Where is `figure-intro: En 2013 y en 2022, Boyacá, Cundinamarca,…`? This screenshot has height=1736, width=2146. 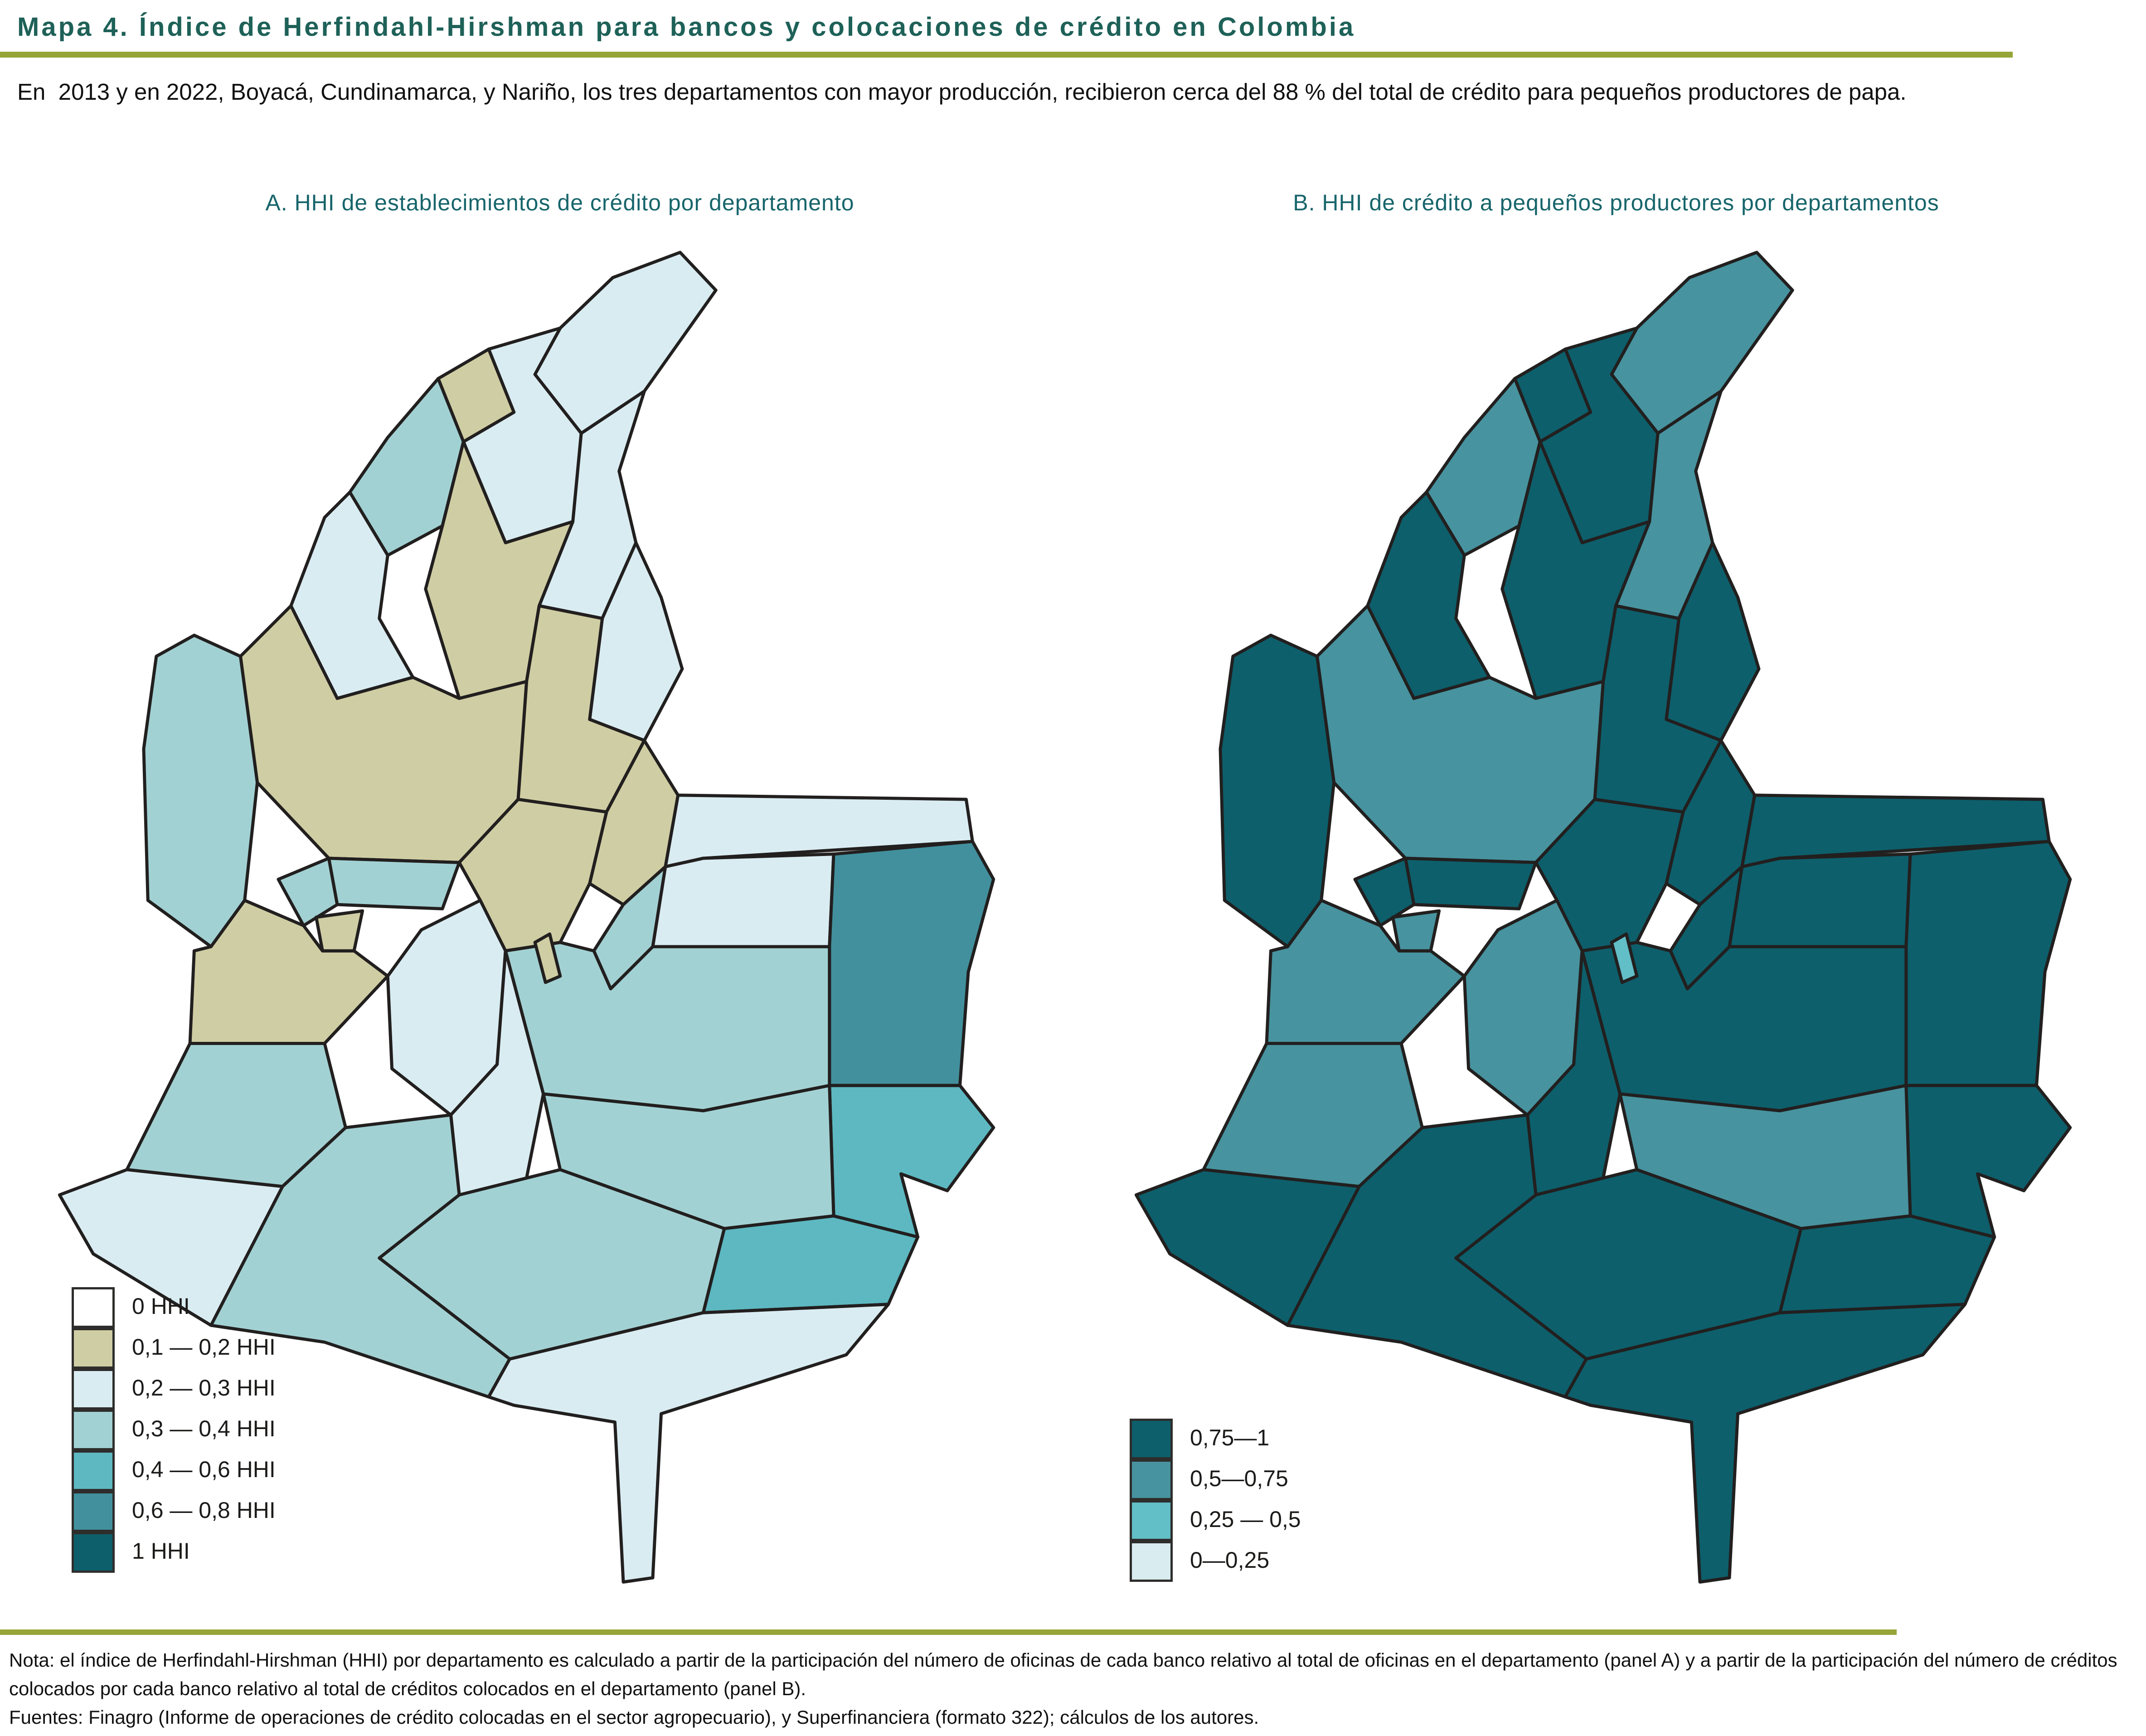 figure-intro: En 2013 y en 2022, Boyacá, Cundinamarca,… is located at coordinates (962, 92).